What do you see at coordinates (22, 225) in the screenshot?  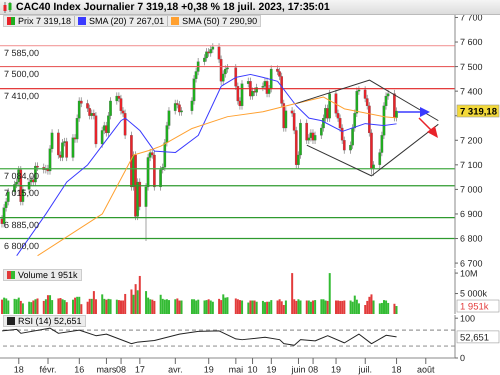 I see `ref-line-label: 6 885,00` at bounding box center [22, 225].